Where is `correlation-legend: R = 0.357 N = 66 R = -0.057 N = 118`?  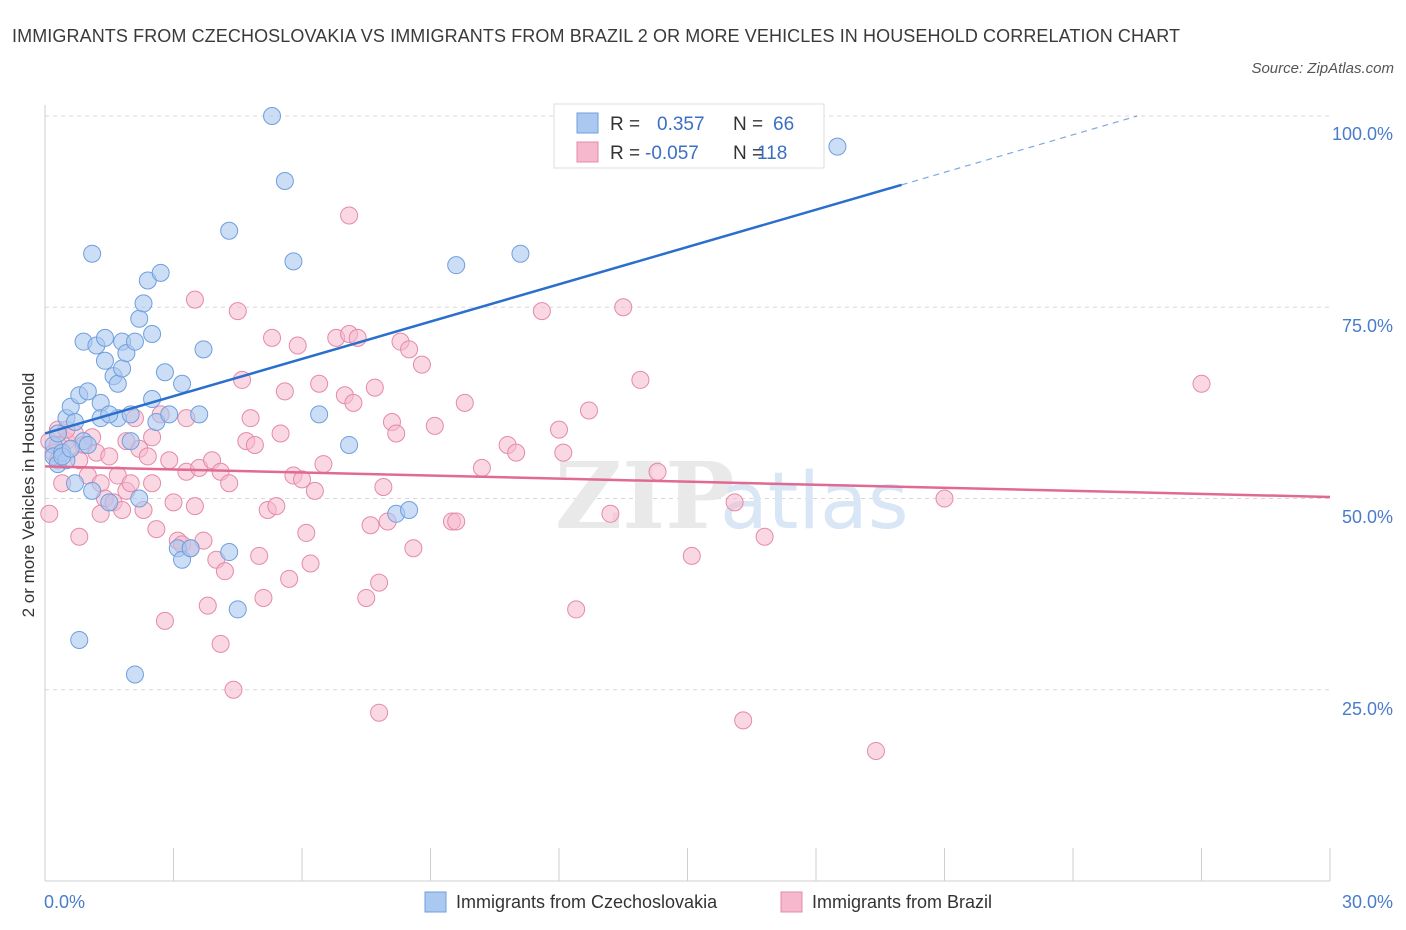
correlation-legend: R = 0.357 N = 66 R = -0.057 N = 118 is located at coordinates (689, 136).